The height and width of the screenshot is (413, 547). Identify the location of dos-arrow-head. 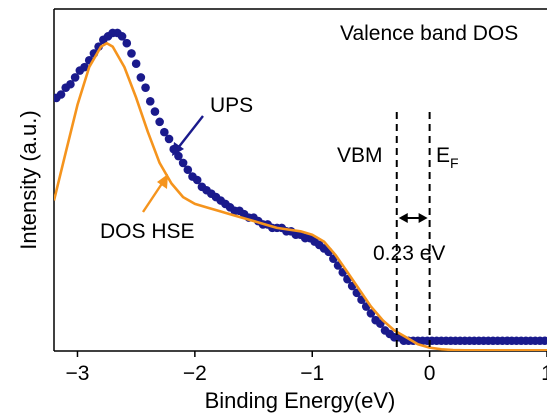
(162, 181).